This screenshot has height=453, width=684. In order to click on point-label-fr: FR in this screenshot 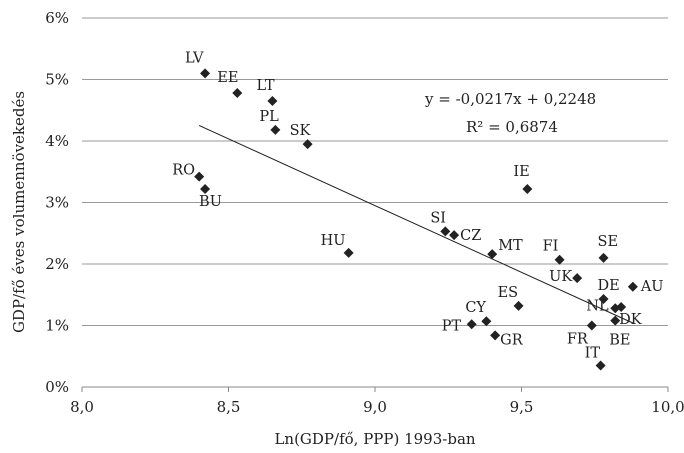, I will do `click(578, 340)`.